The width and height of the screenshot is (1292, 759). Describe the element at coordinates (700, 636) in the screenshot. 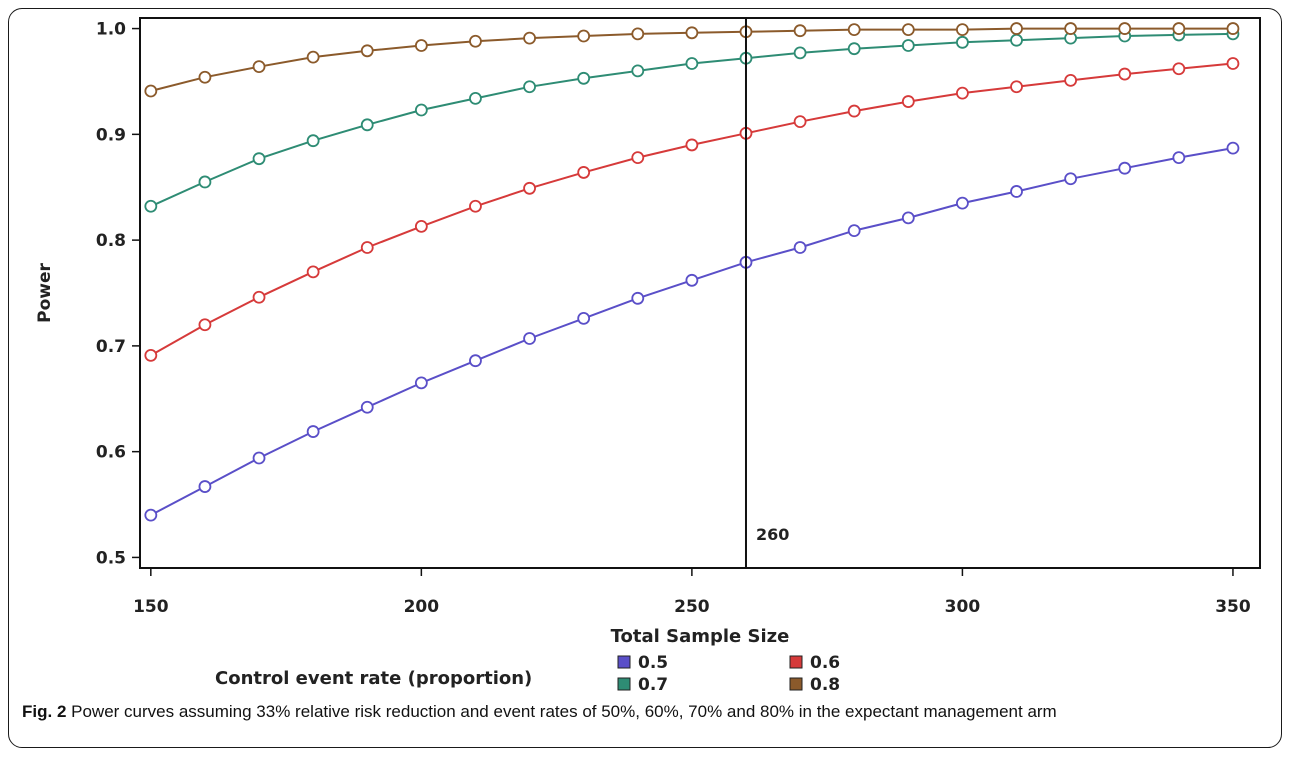

I see `x-axis-label: Total Sample Size` at that location.